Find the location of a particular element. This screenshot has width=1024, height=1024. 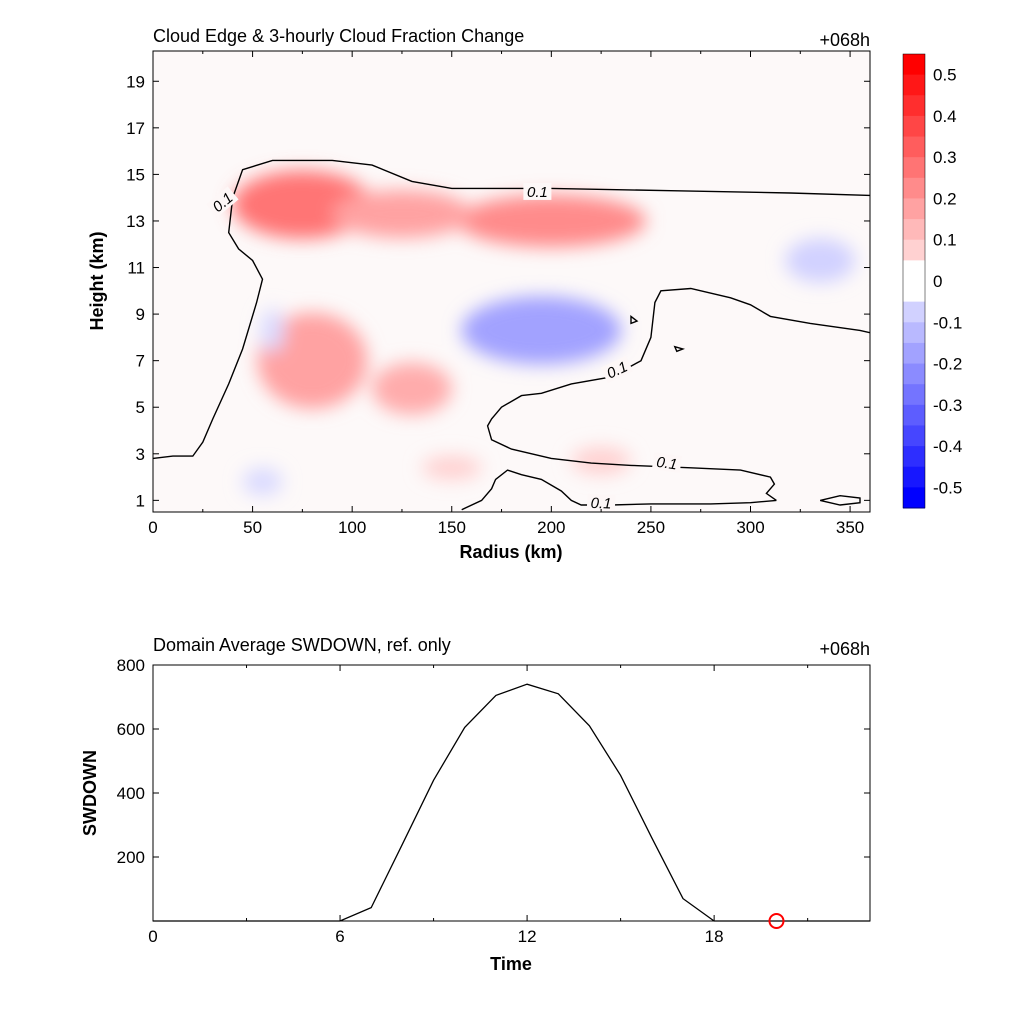

bottom-y-axis-label: SWDOWN is located at coordinates (90, 793).